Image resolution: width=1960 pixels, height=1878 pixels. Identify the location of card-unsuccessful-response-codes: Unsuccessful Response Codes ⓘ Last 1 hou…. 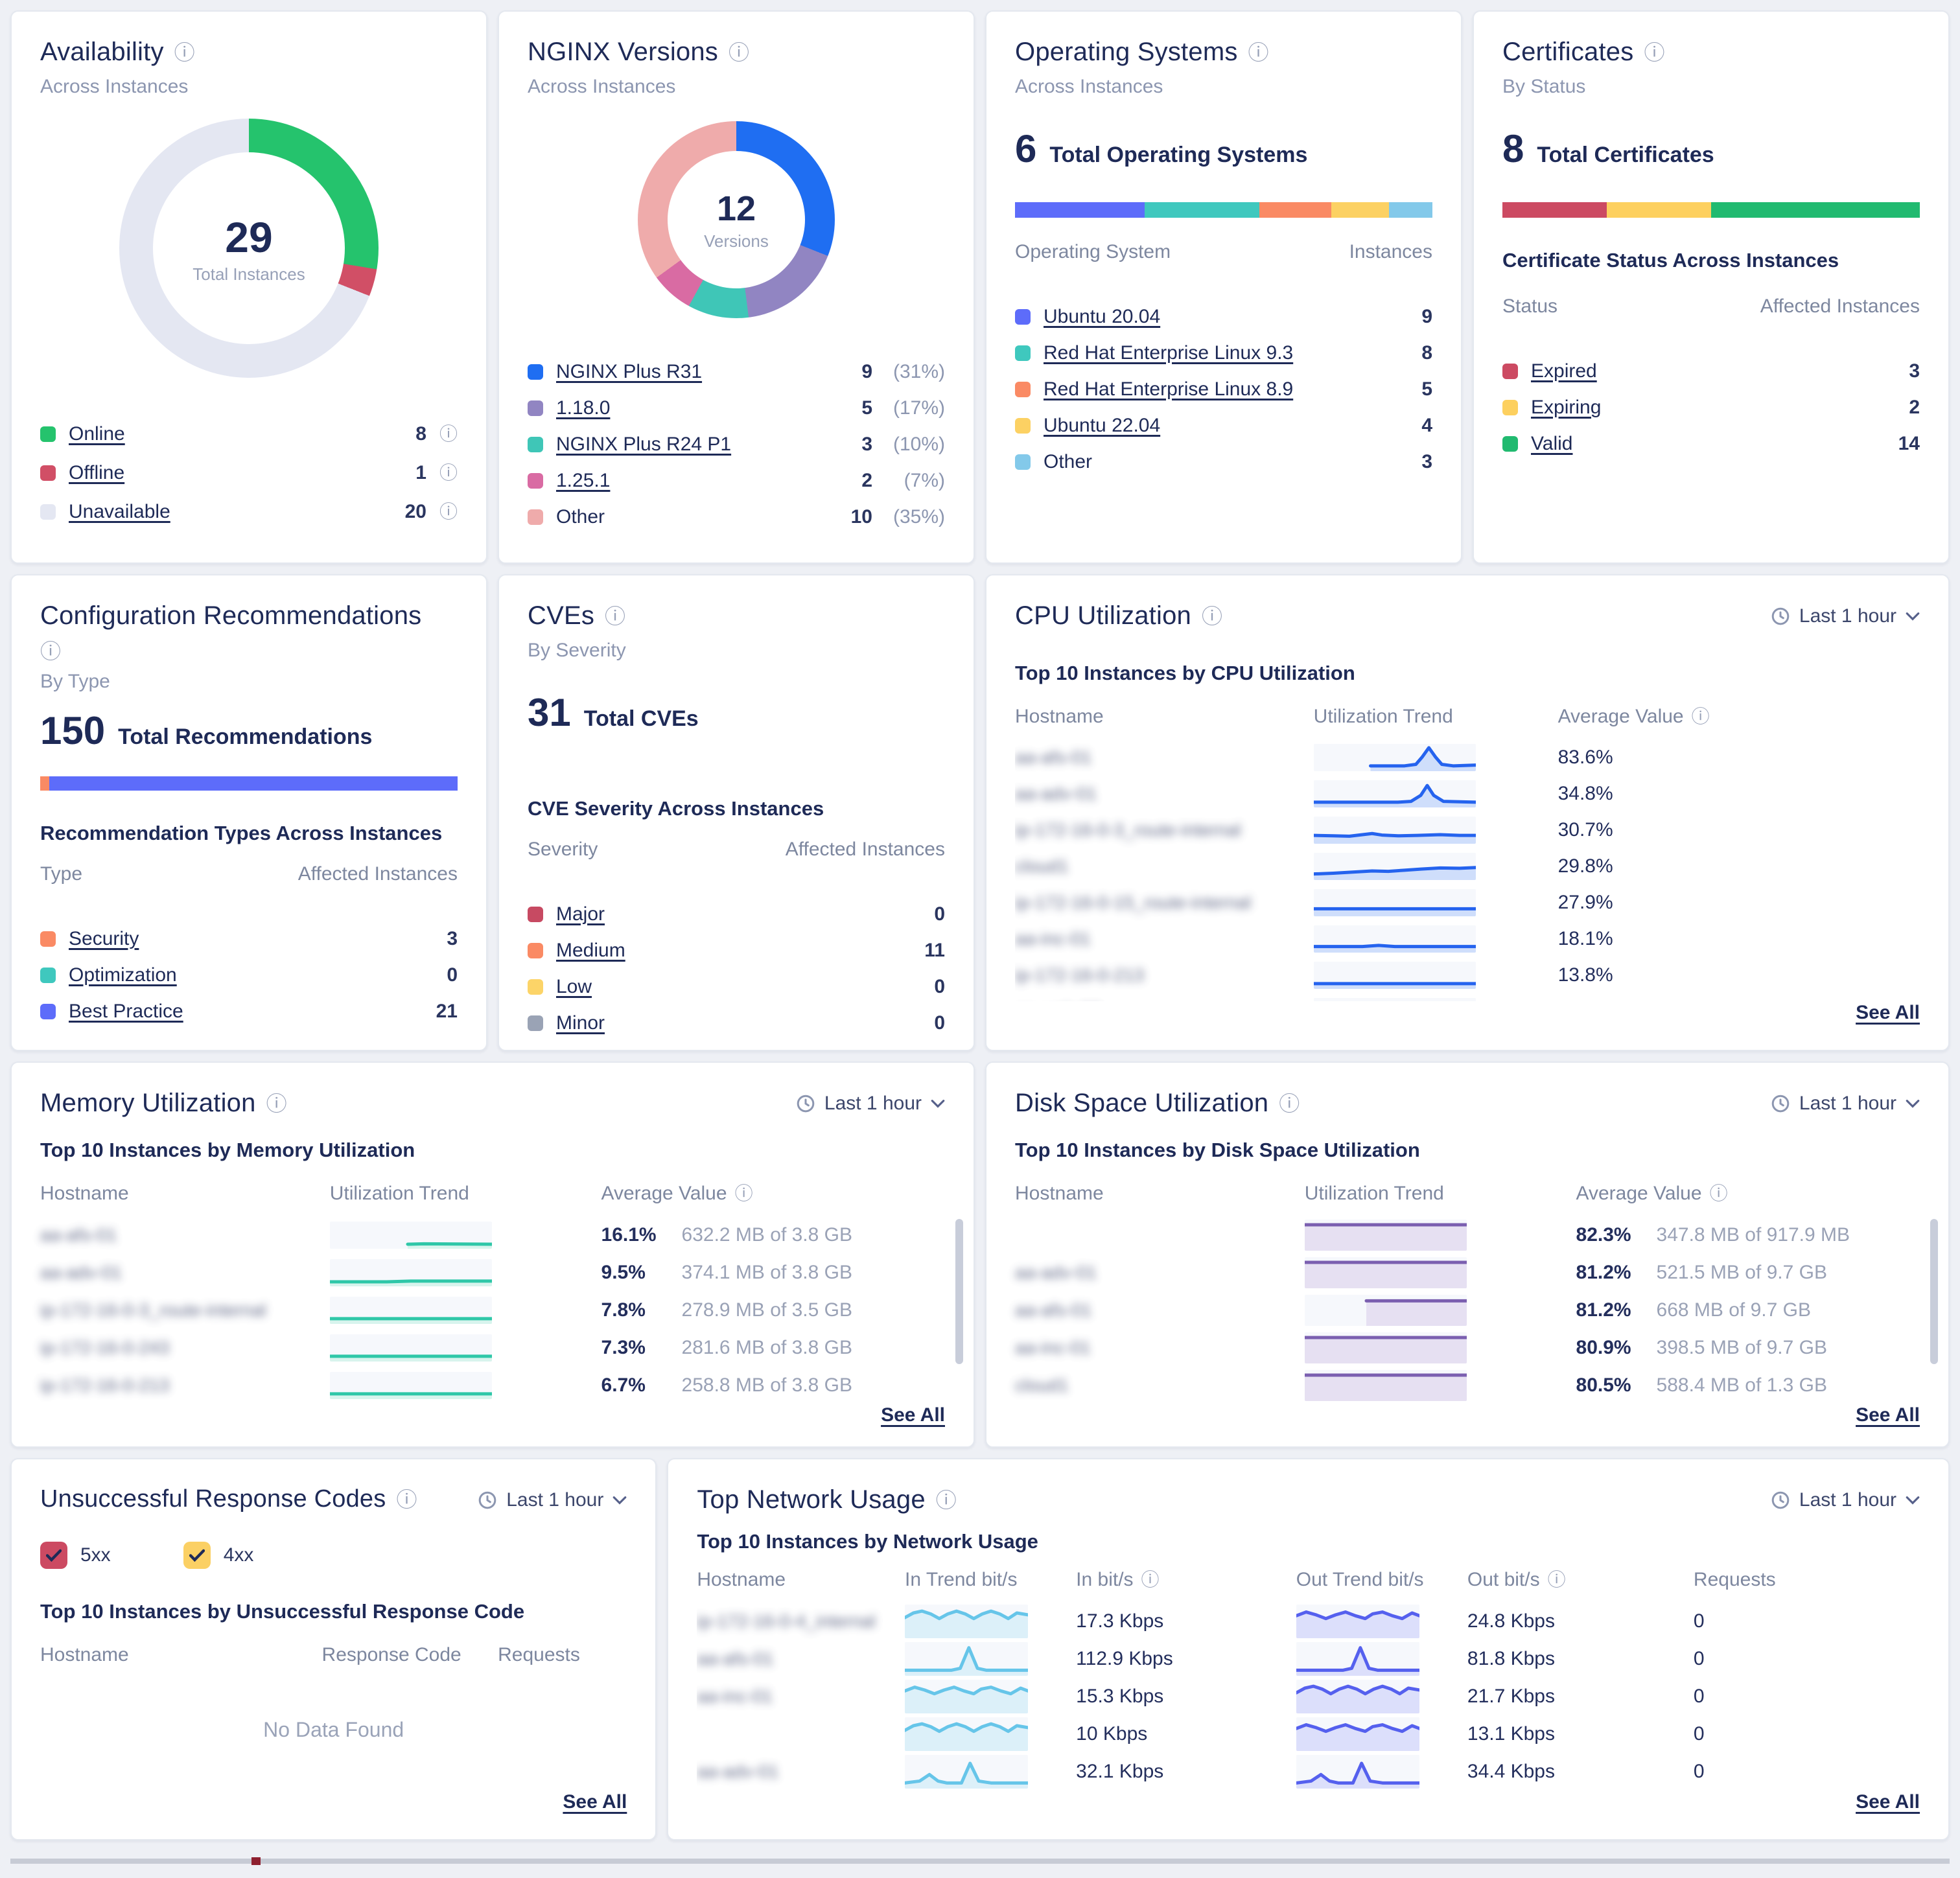
(334, 1649).